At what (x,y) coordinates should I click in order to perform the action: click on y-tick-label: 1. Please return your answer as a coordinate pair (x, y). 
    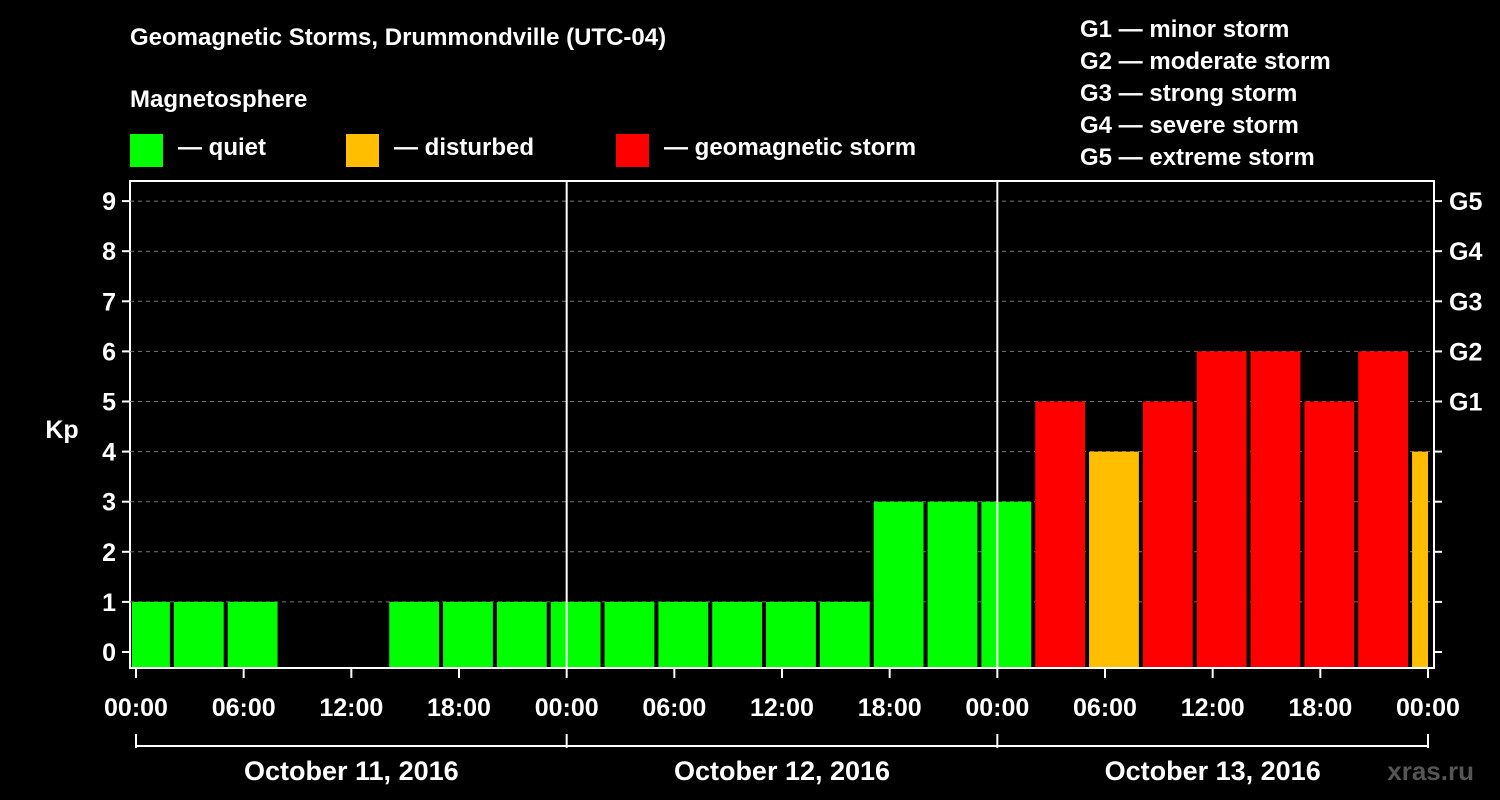
    Looking at the image, I should click on (109, 603).